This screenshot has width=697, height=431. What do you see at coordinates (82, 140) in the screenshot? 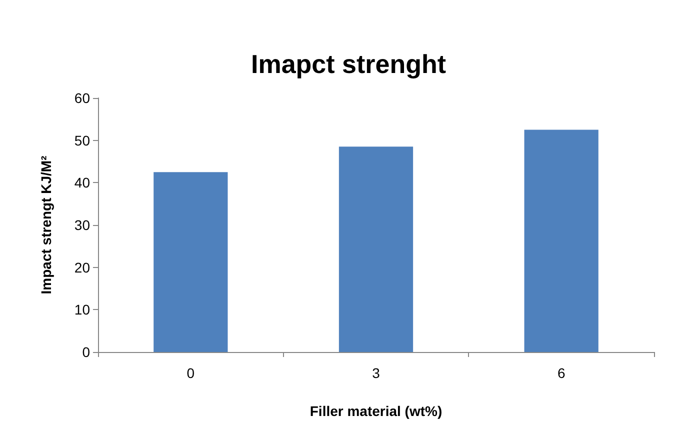
I see `y-tick-label: 50` at bounding box center [82, 140].